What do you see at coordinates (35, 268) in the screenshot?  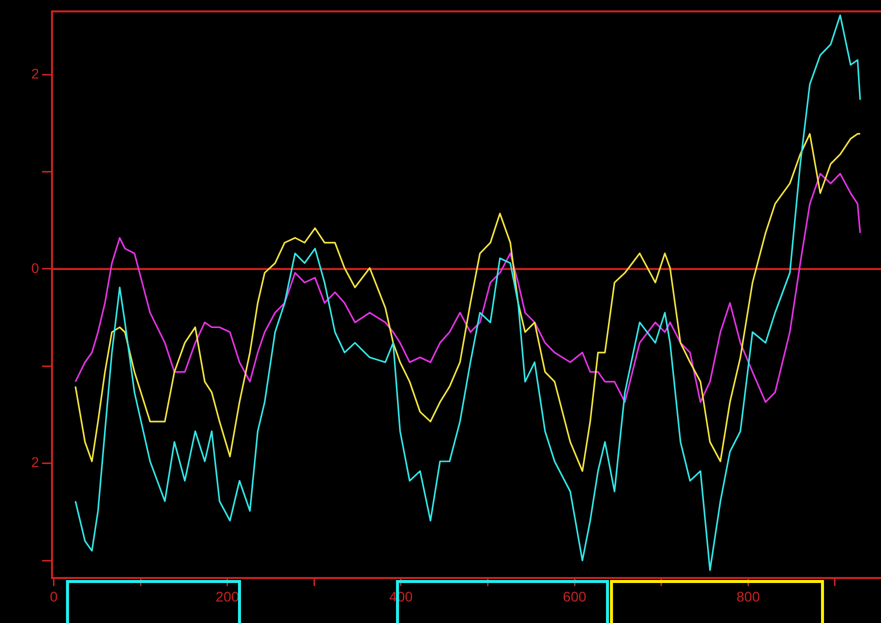 I see `y-tick-label: 0` at bounding box center [35, 268].